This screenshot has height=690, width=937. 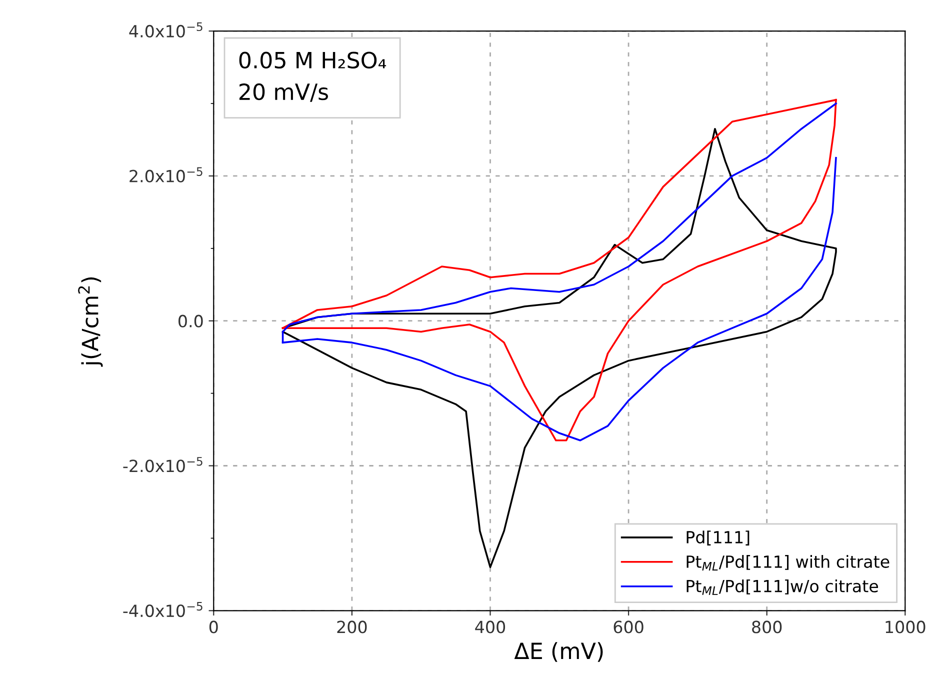 What do you see at coordinates (352, 627) in the screenshot?
I see `x-tick-label: 200` at bounding box center [352, 627].